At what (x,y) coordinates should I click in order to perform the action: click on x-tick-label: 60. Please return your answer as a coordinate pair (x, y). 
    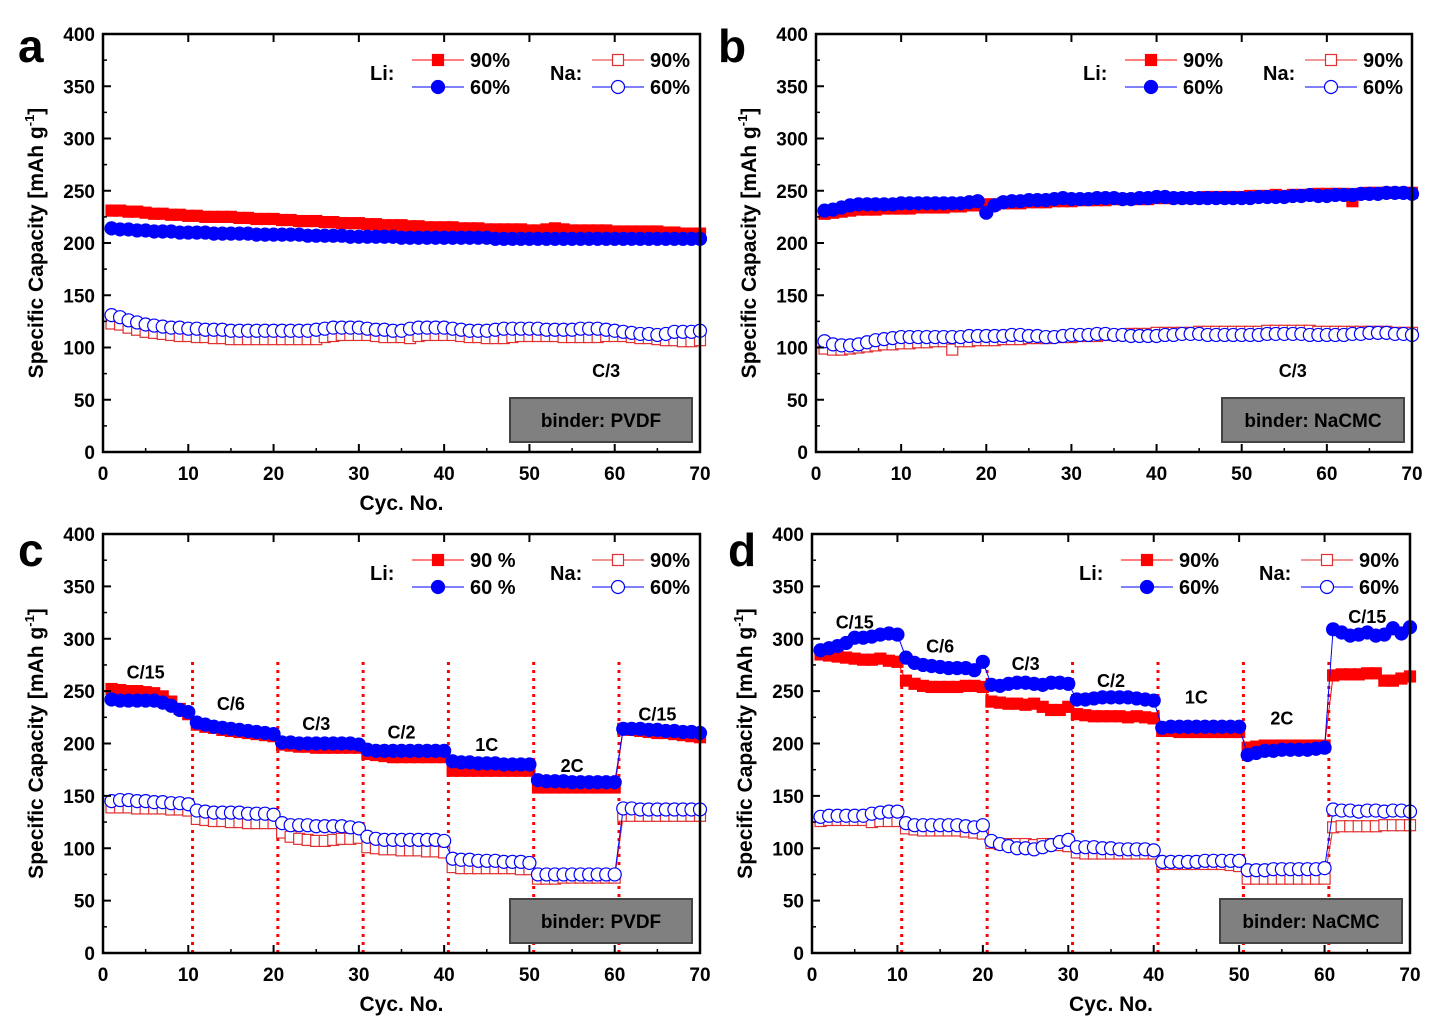
    Looking at the image, I should click on (1326, 474).